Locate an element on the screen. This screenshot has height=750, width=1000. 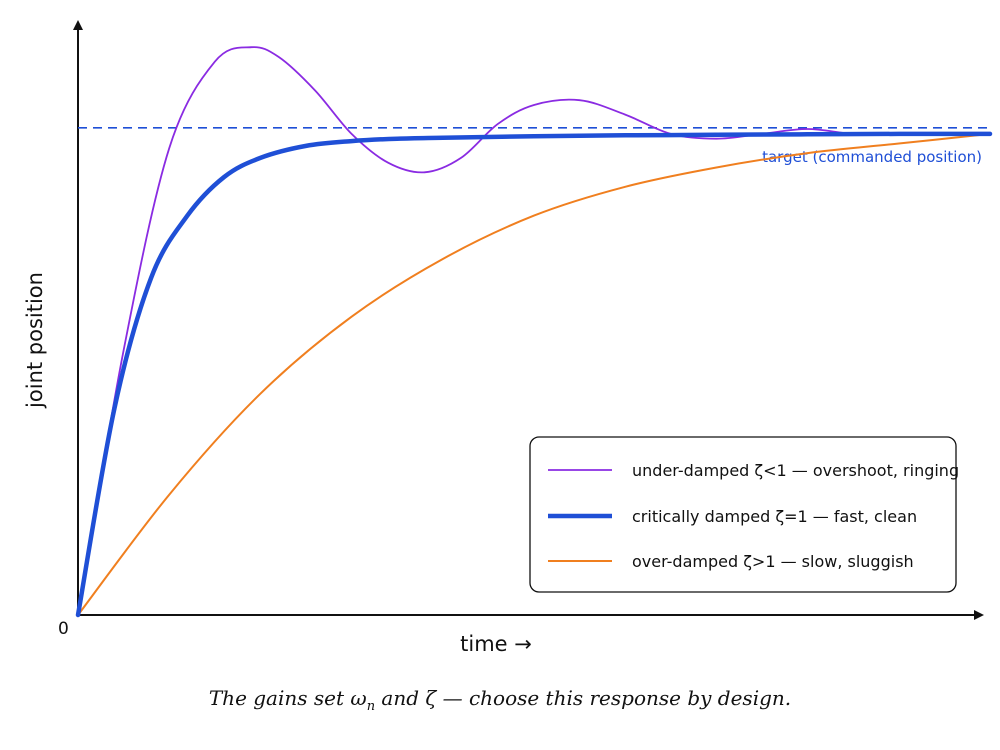
origin-tick-label: 0 is located at coordinates (63, 629).